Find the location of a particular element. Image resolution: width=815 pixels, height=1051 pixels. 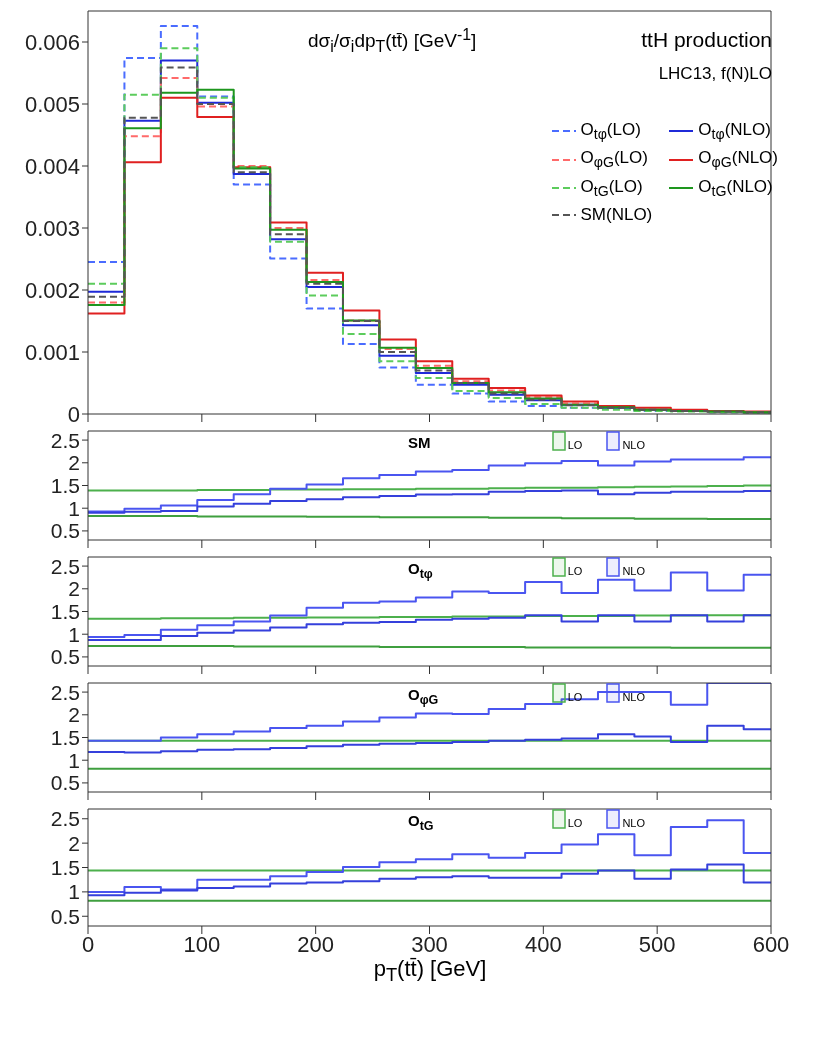

annotation: LHC13, f(N)LO is located at coordinates (715, 73).